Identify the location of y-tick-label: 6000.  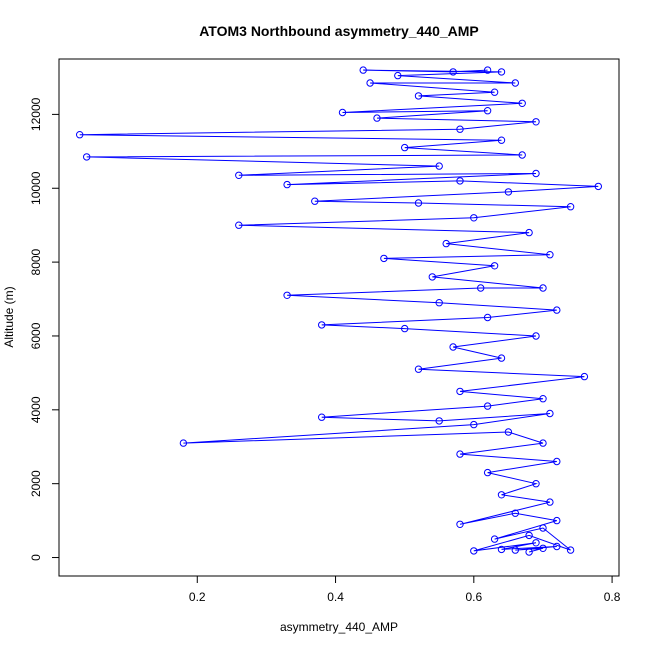
(36, 335).